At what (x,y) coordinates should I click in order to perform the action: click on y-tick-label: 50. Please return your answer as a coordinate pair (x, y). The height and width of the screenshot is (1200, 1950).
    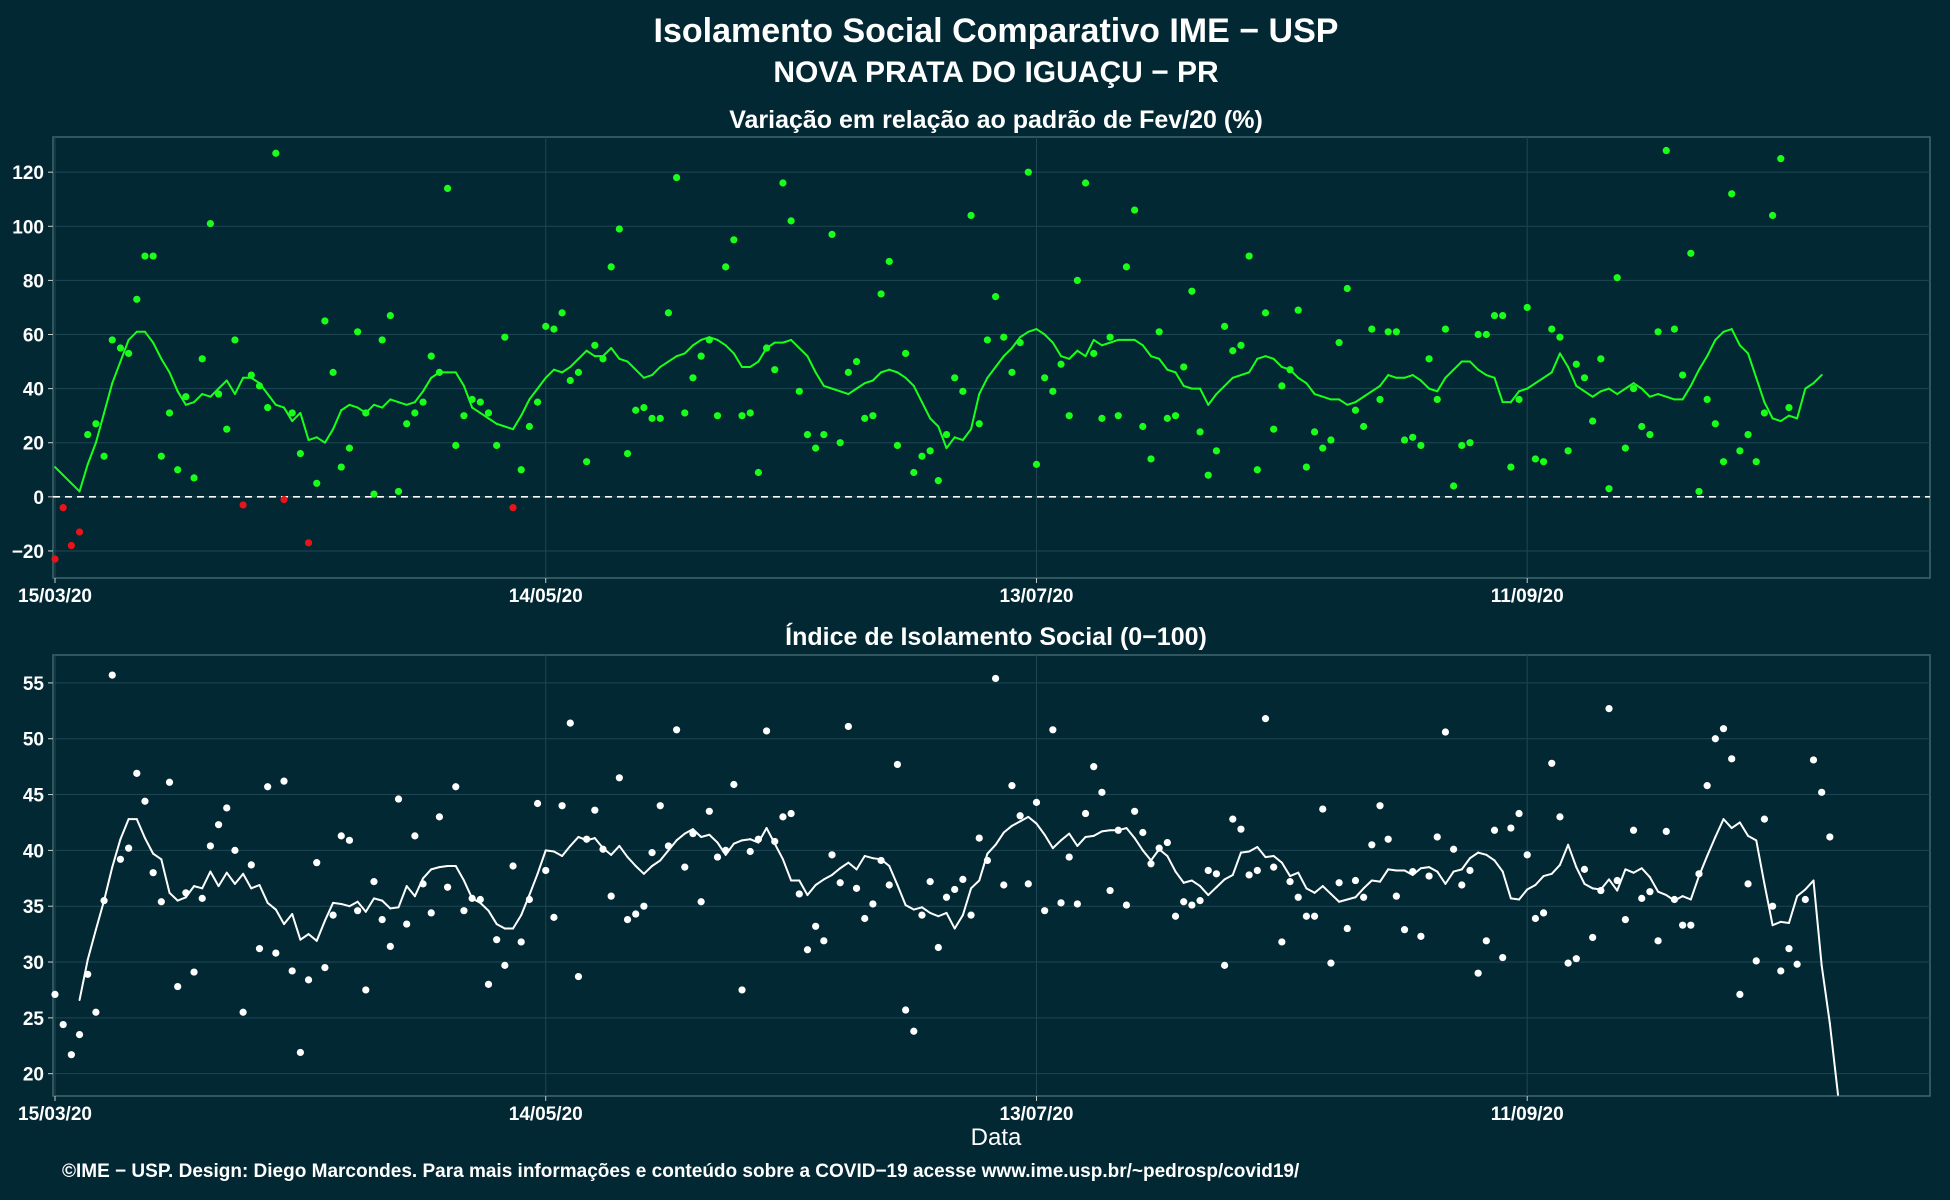
    Looking at the image, I should click on (33, 740).